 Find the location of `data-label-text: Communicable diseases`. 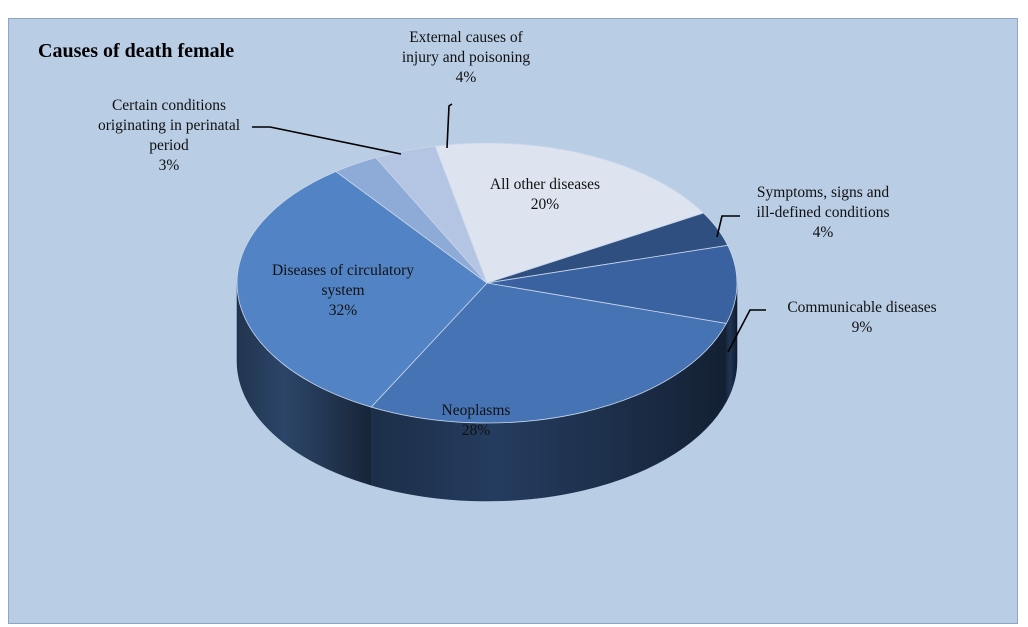

data-label-text: Communicable diseases is located at coordinates (861, 307).